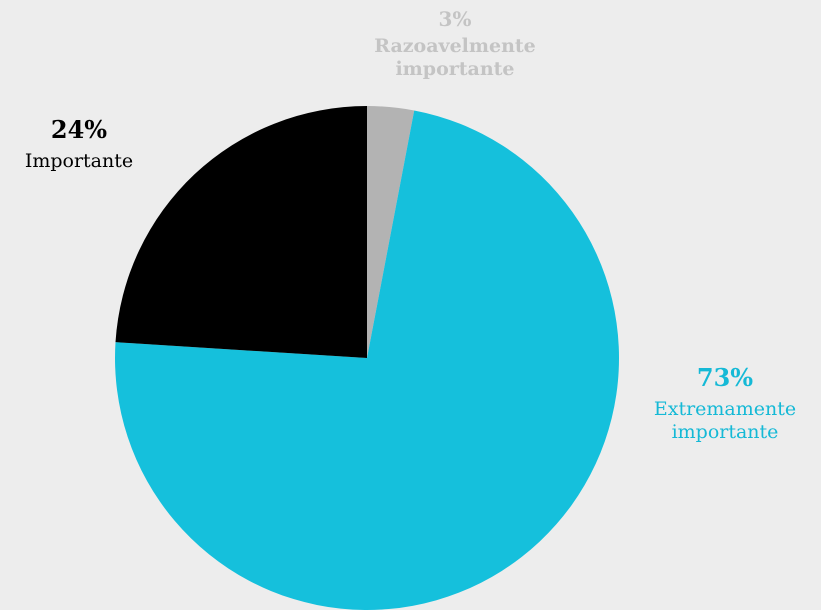 The width and height of the screenshot is (821, 610). Describe the element at coordinates (79, 145) in the screenshot. I see `slice-label-importante: 24% Importante` at that location.